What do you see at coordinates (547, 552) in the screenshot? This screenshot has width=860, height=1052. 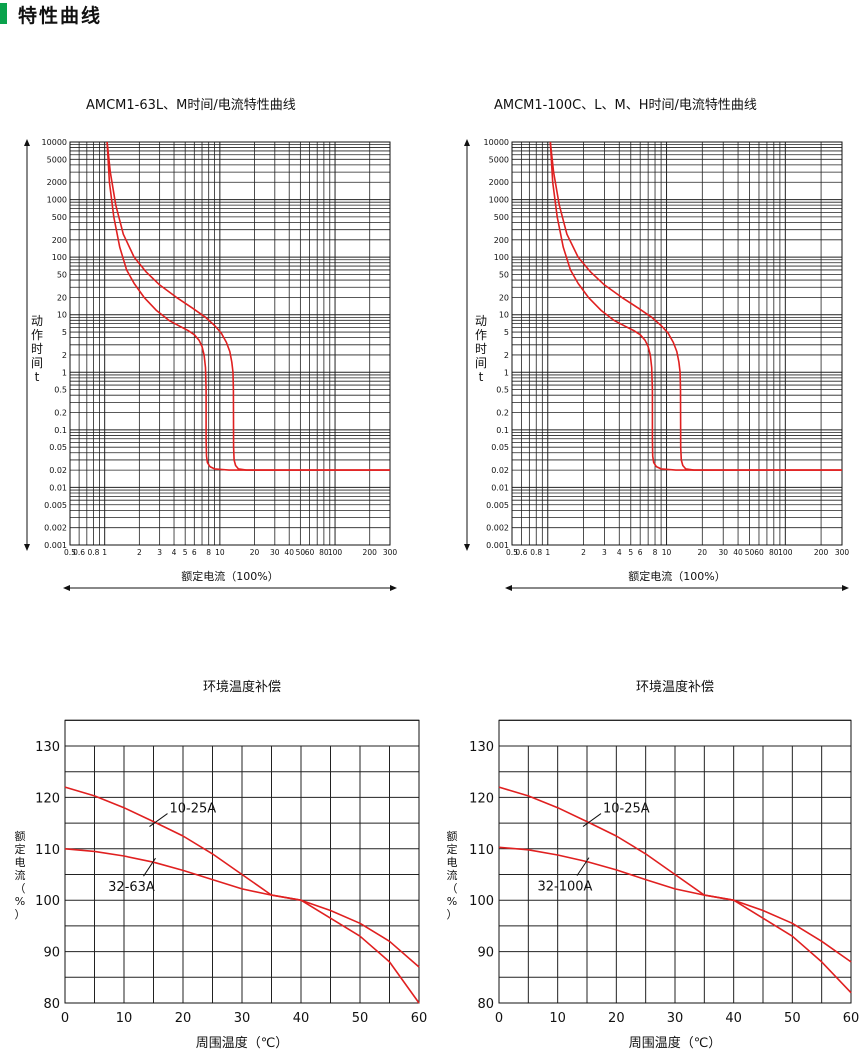 I see `x-tick-label: 1` at bounding box center [547, 552].